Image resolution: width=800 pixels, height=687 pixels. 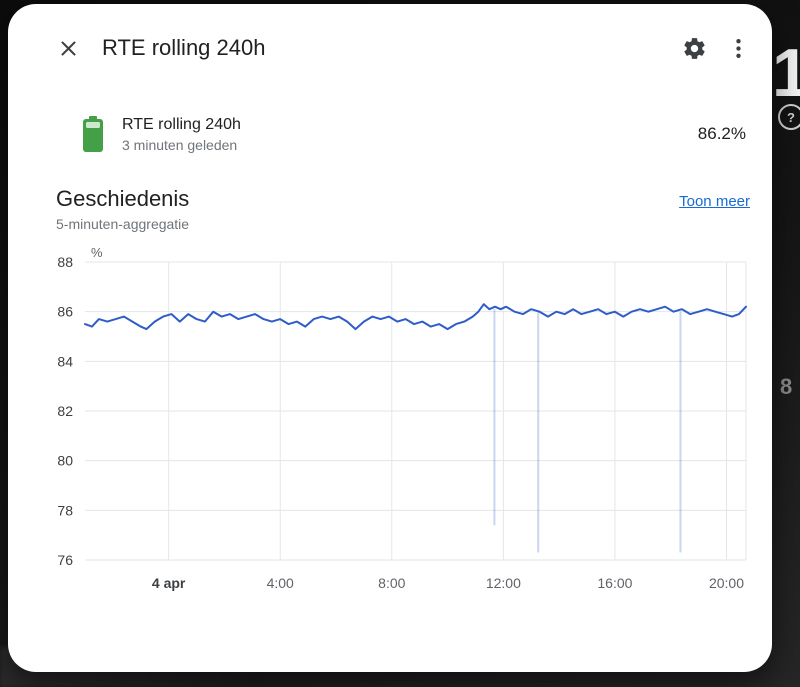 I want to click on svg-text: 12:00, so click(x=503, y=583).